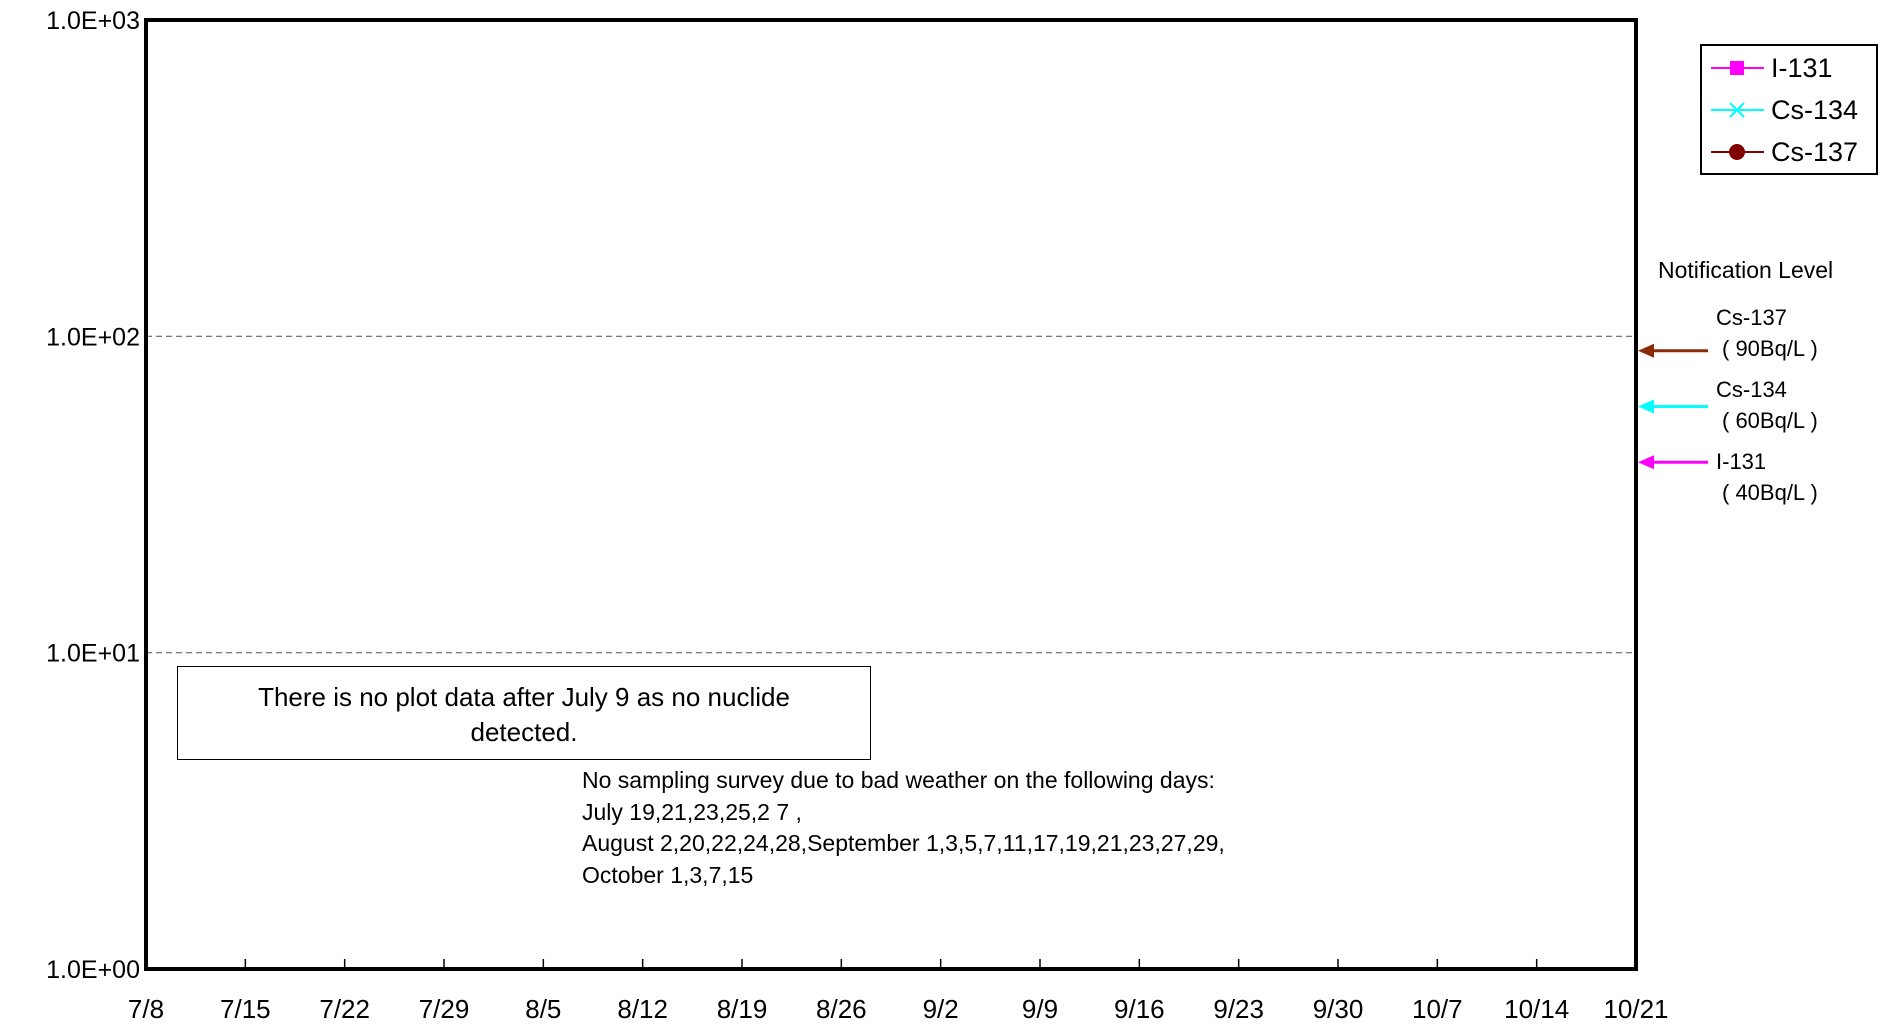 The image size is (1881, 1028). I want to click on y-tick-label: 1.0E+02, so click(93, 337).